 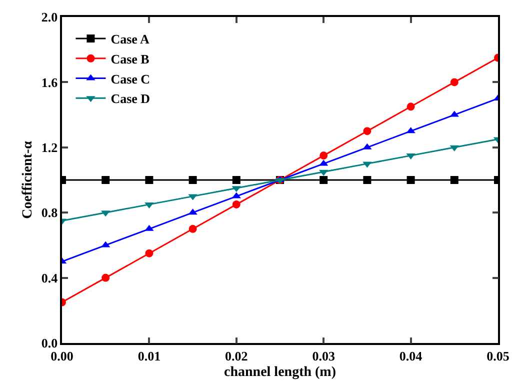 I want to click on y-tick-label: 0.0, so click(x=49, y=343).